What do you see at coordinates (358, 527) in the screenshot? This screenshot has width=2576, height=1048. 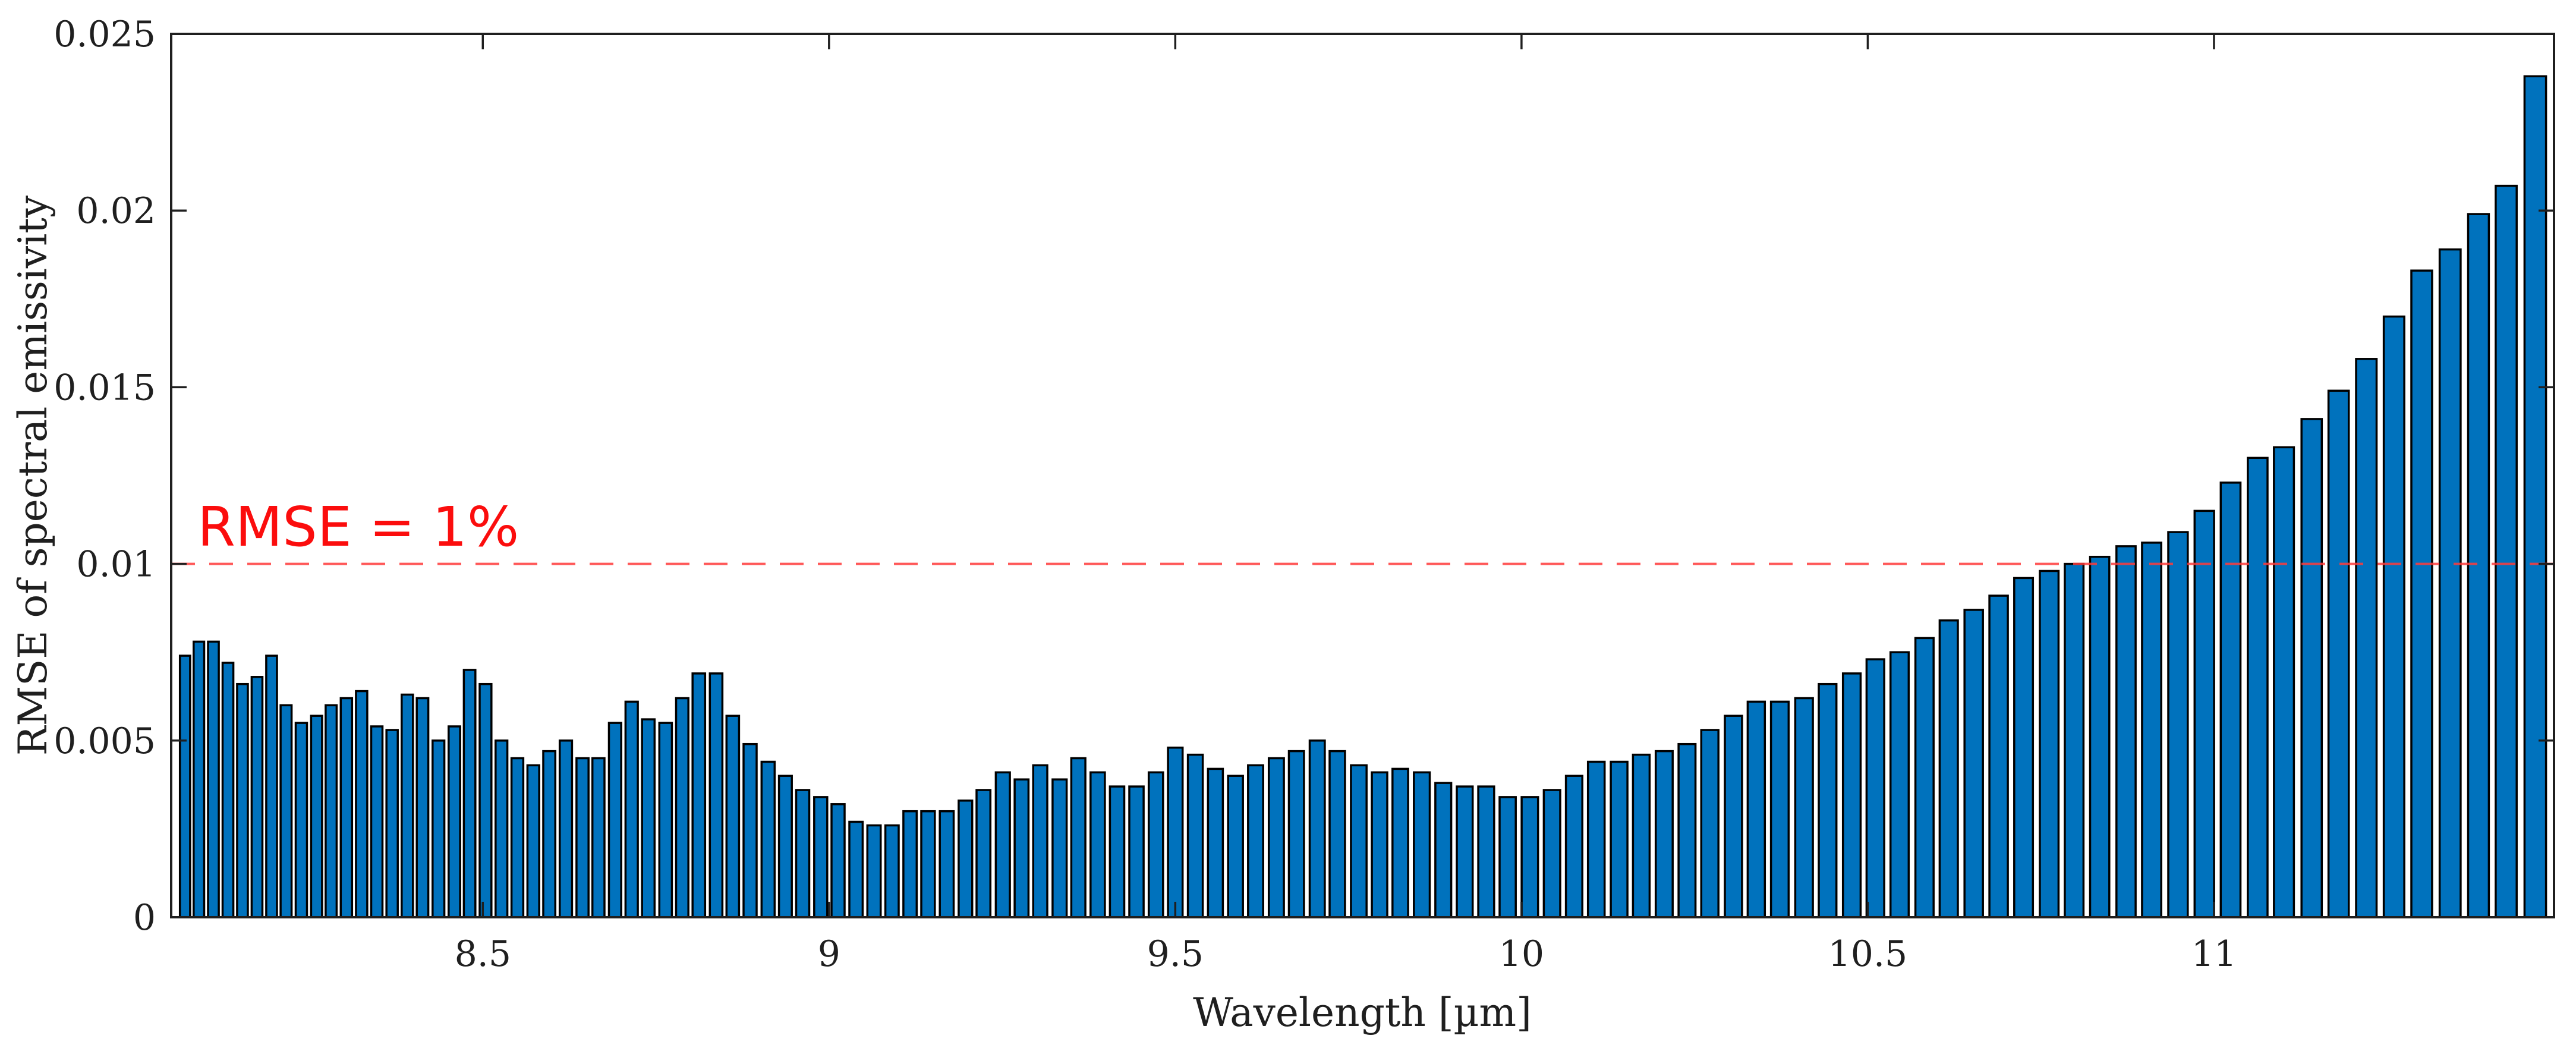 I see `rmse-threshold-label: RMSE = 1%` at bounding box center [358, 527].